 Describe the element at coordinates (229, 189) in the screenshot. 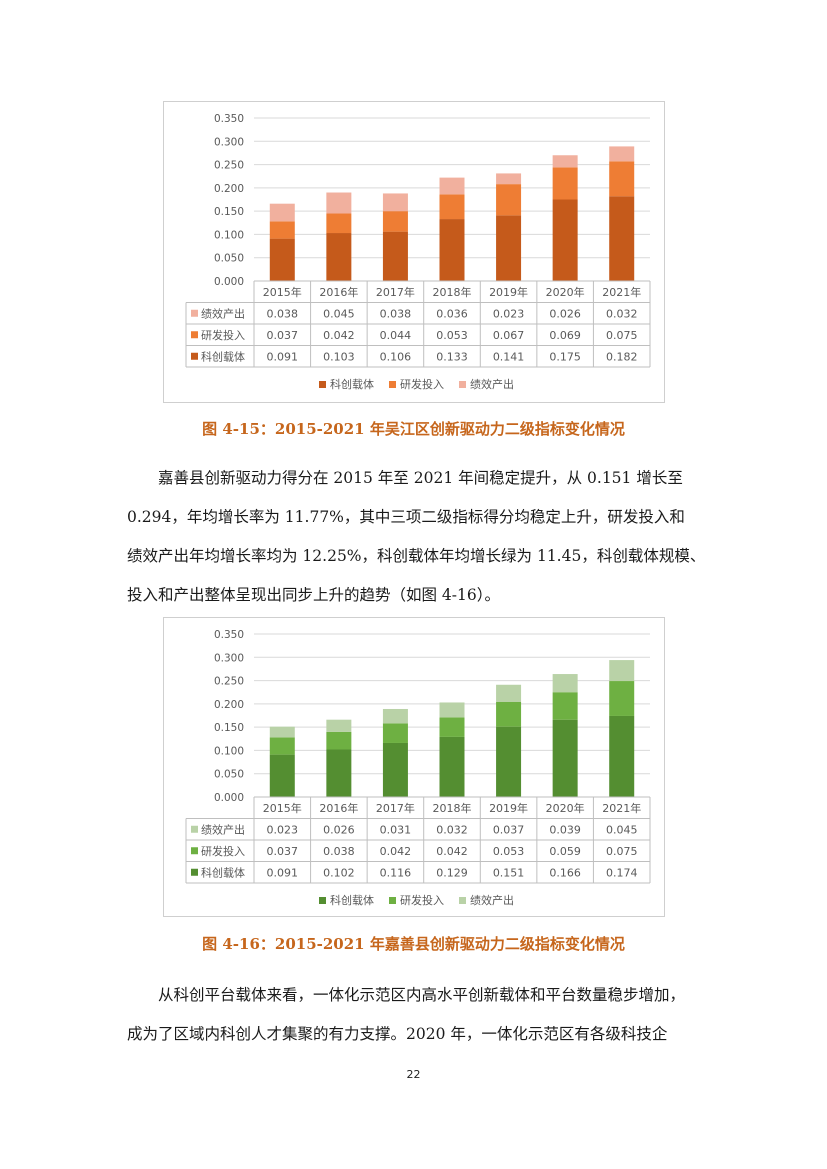

I see `y-tick-label: 0.200` at that location.